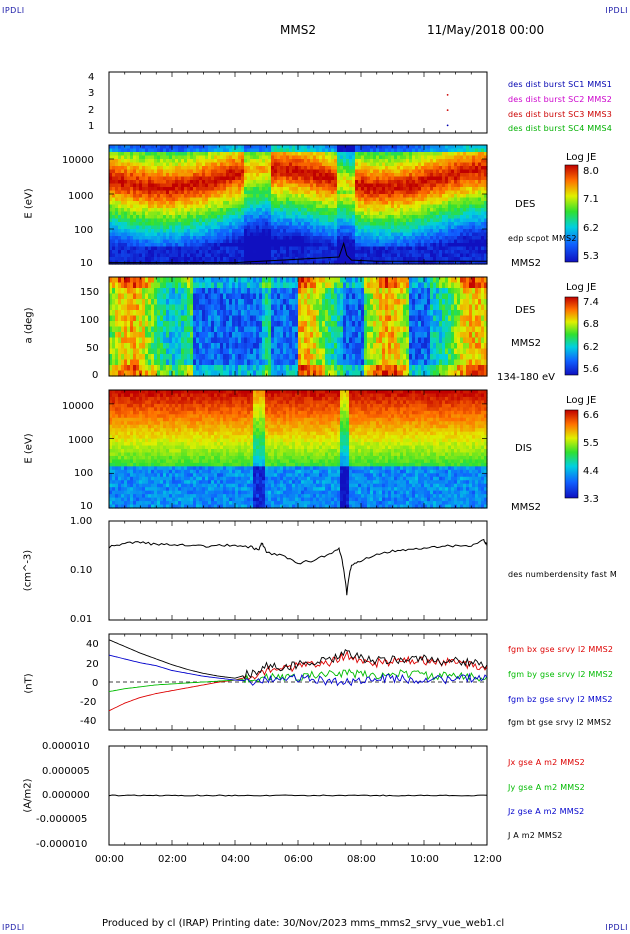 The height and width of the screenshot is (934, 630). What do you see at coordinates (591, 228) in the screenshot?
I see `p2-colorbar-tick-2: 6.2` at bounding box center [591, 228].